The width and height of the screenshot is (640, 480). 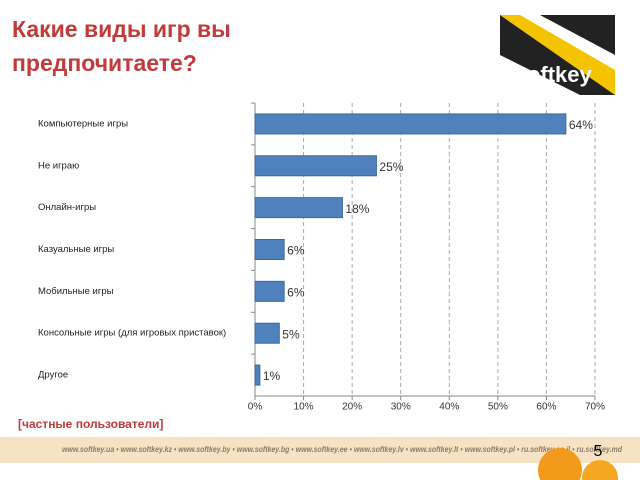 I want to click on value-label: 18%, so click(x=357, y=209).